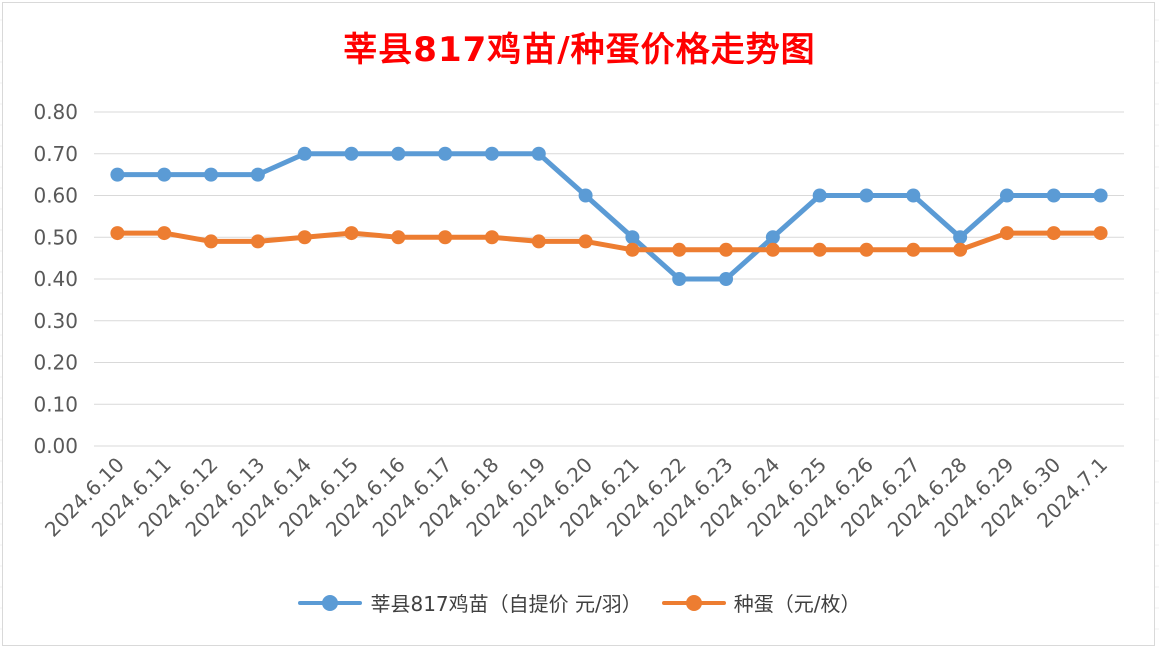 The height and width of the screenshot is (650, 1159). I want to click on y-tick-label: 0.70, so click(55, 154).